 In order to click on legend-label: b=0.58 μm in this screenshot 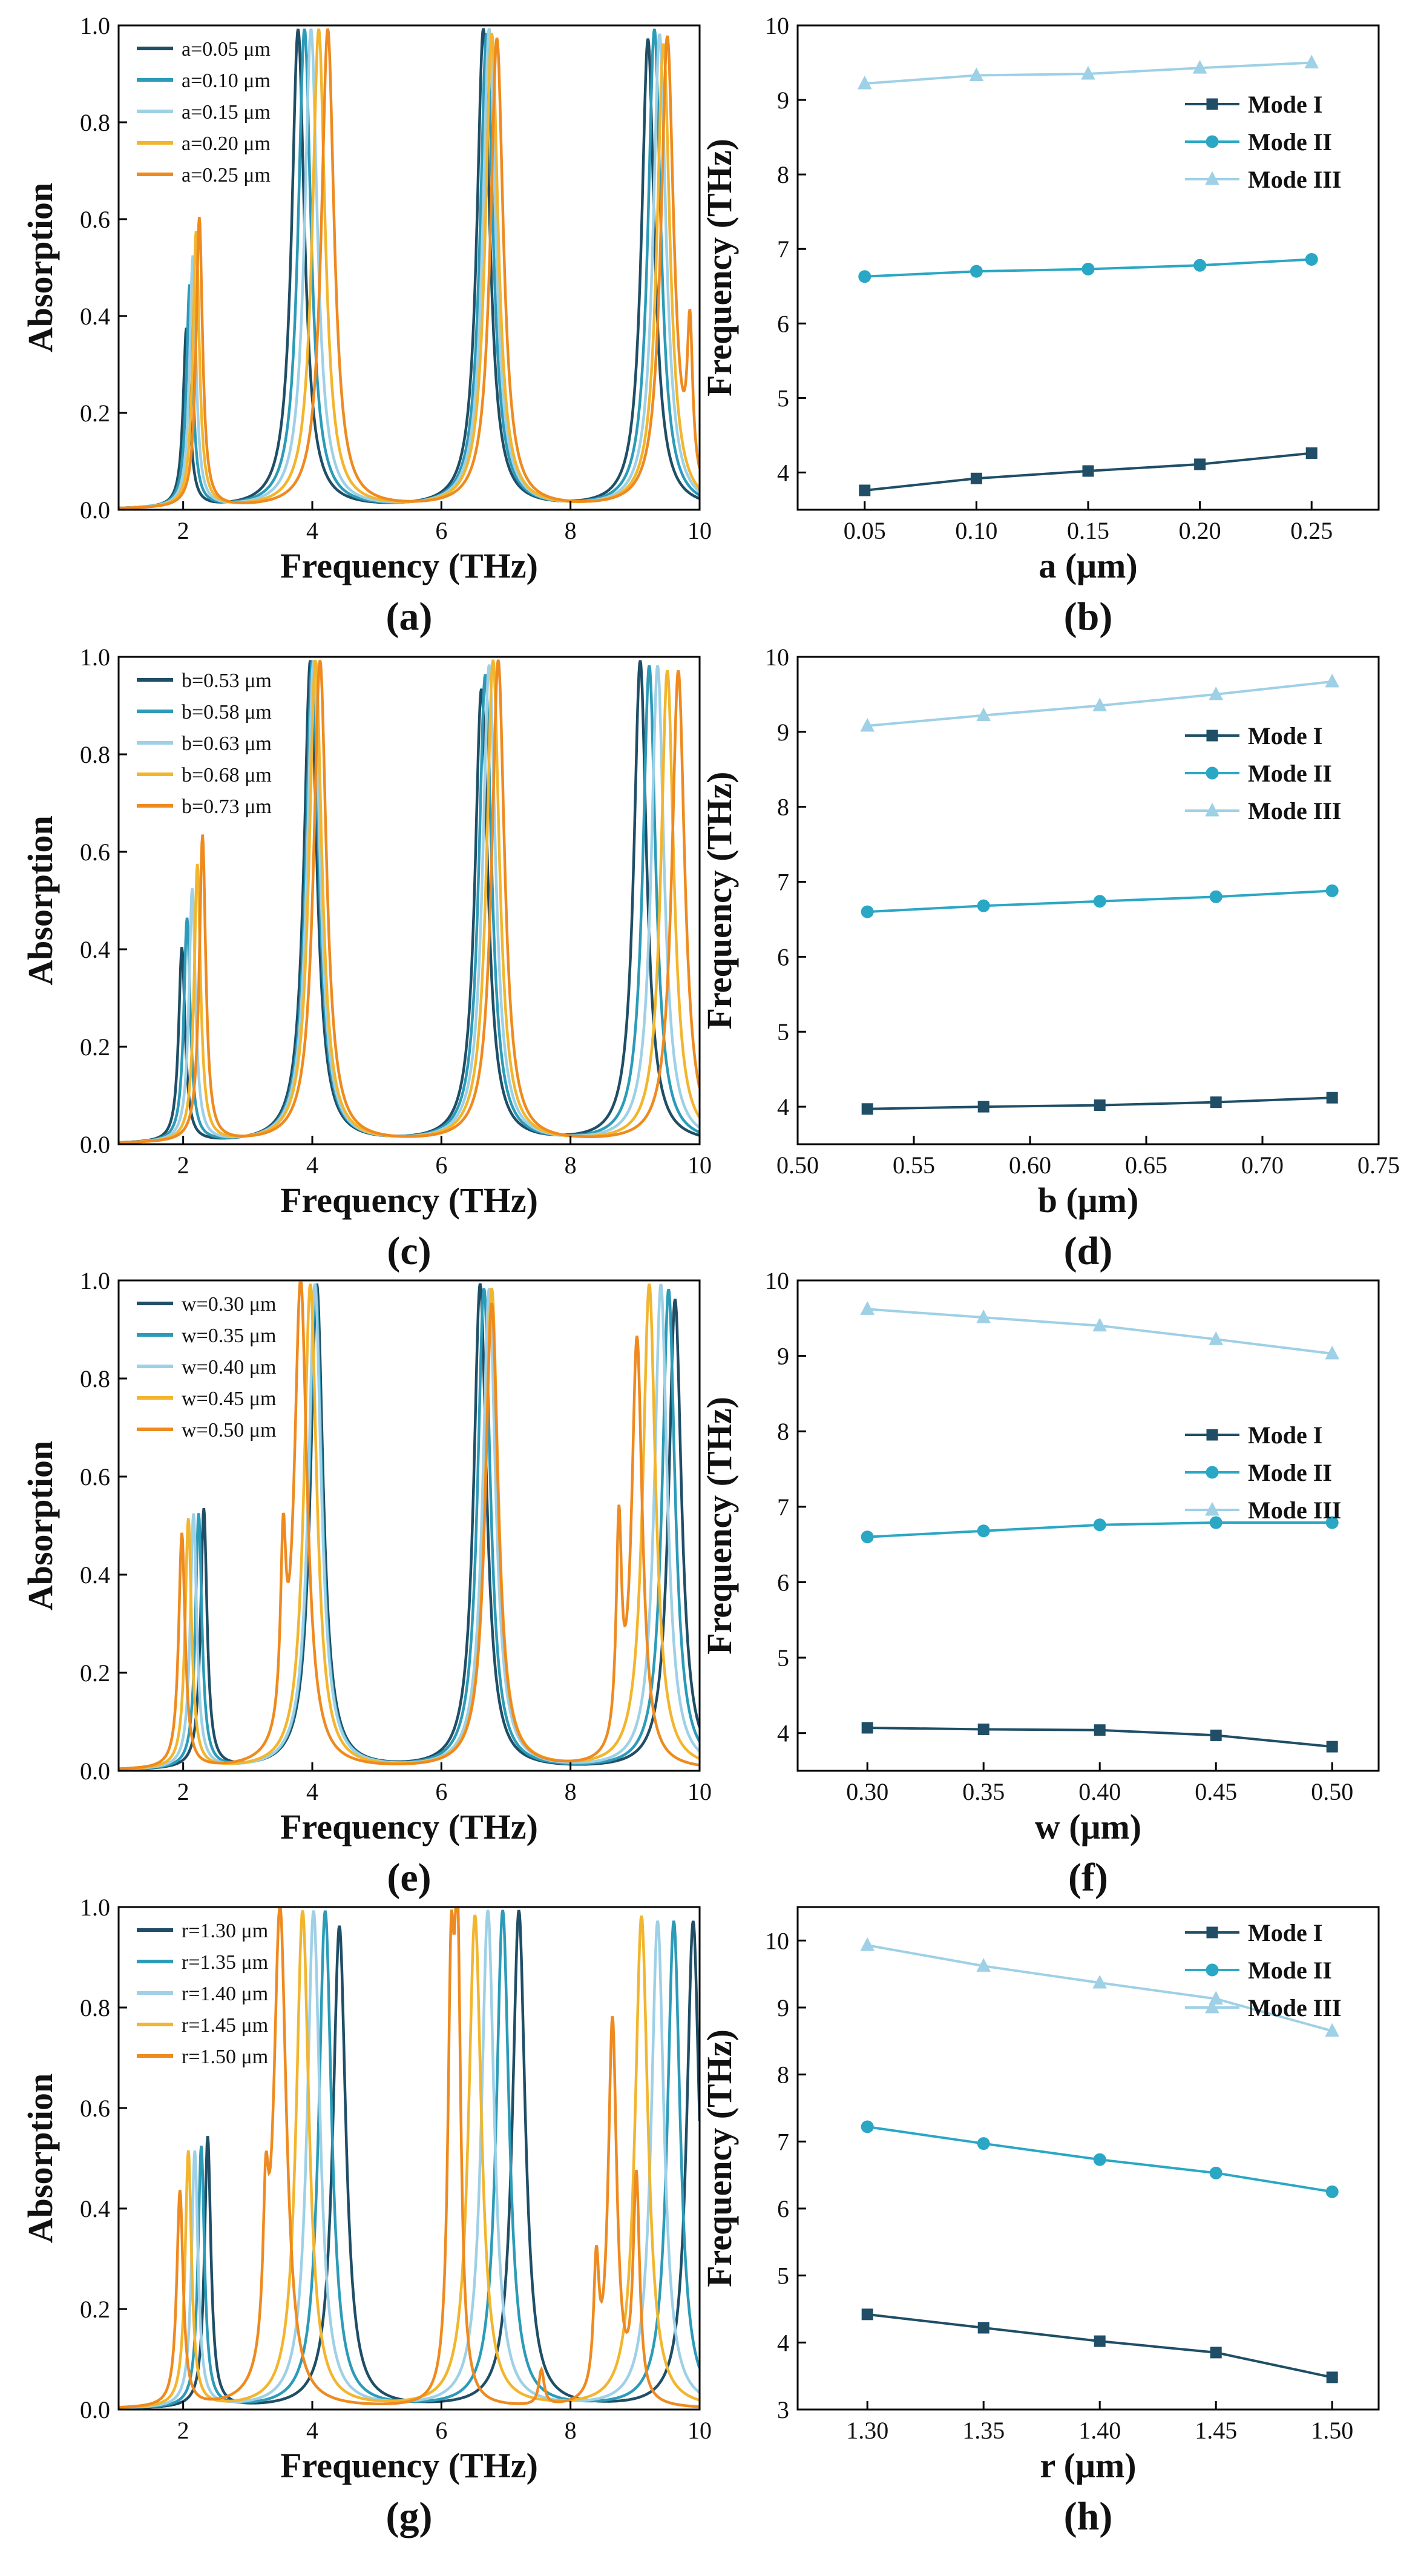, I will do `click(227, 712)`.